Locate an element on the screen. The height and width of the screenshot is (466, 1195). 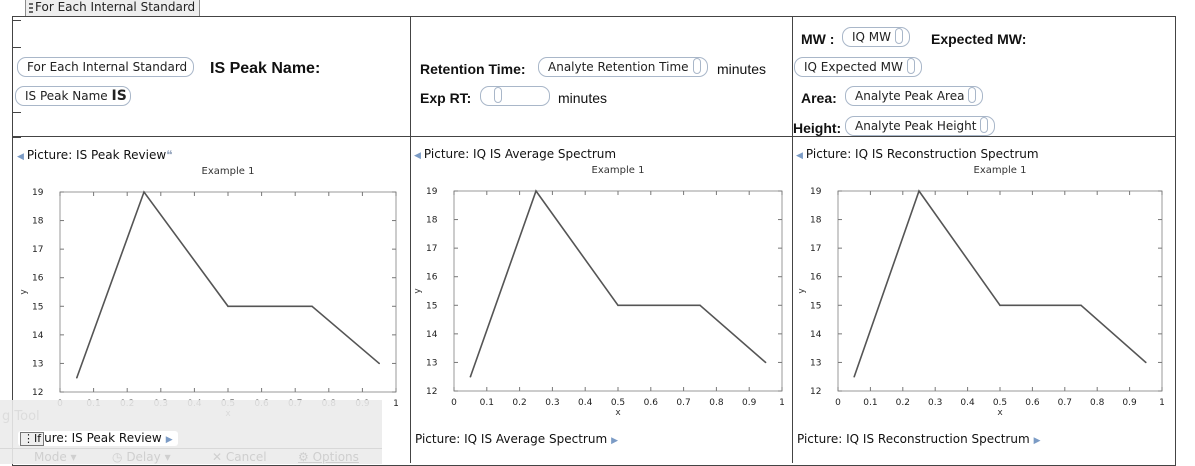
options-button: ⚙ Options is located at coordinates (328, 457).